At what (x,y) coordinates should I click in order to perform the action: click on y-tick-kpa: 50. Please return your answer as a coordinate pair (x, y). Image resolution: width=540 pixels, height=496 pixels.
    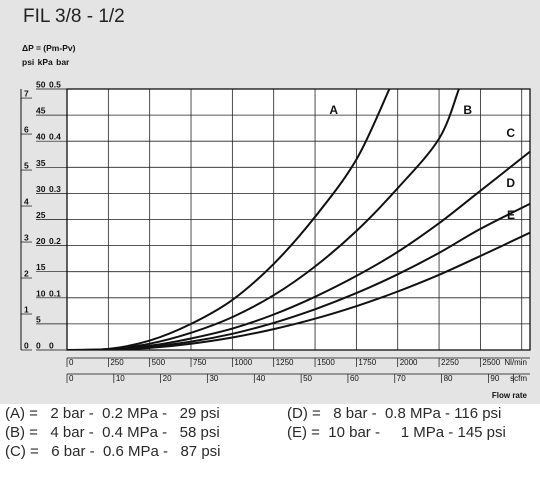
    Looking at the image, I should click on (41, 85).